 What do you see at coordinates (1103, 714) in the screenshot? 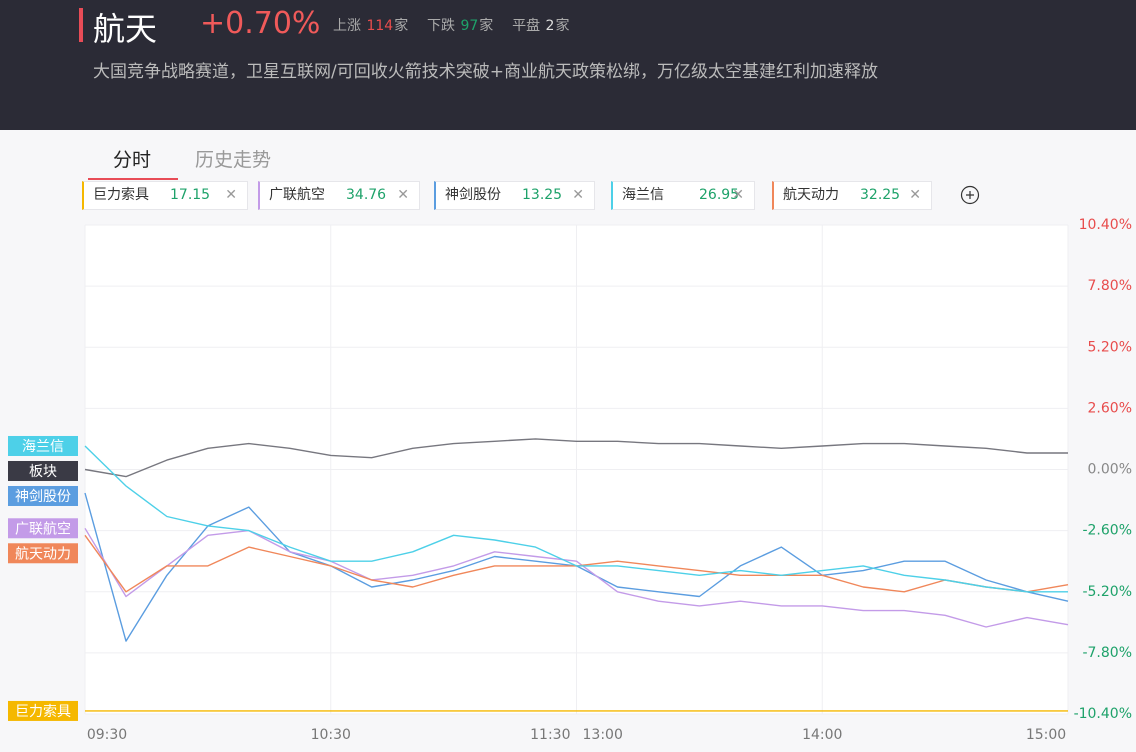
I see `y-tick-label: -10.40%` at bounding box center [1103, 714].